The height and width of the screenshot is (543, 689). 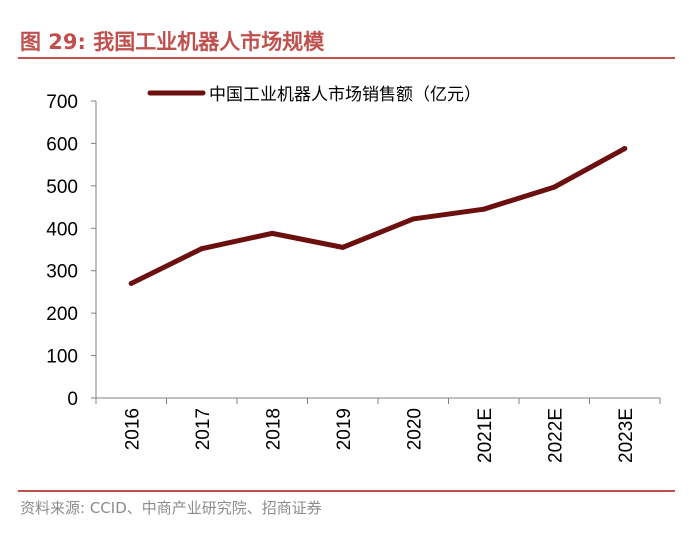 What do you see at coordinates (132, 429) in the screenshot?
I see `x-tick-label: 2016` at bounding box center [132, 429].